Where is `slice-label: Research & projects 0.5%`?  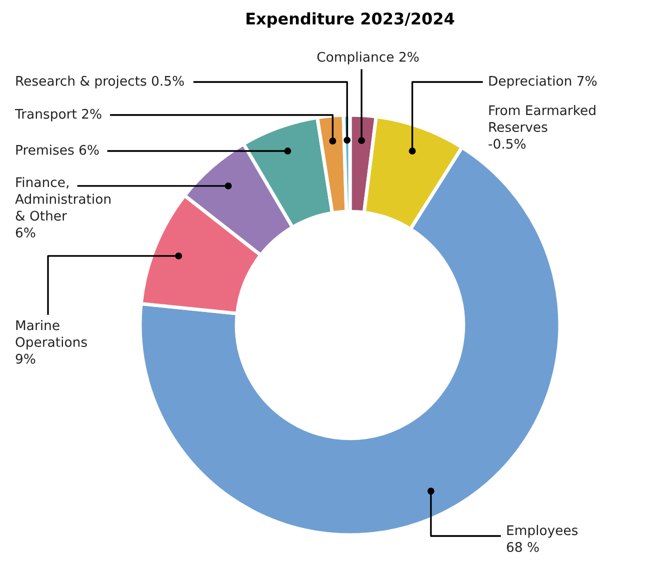 slice-label: Research & projects 0.5% is located at coordinates (100, 82).